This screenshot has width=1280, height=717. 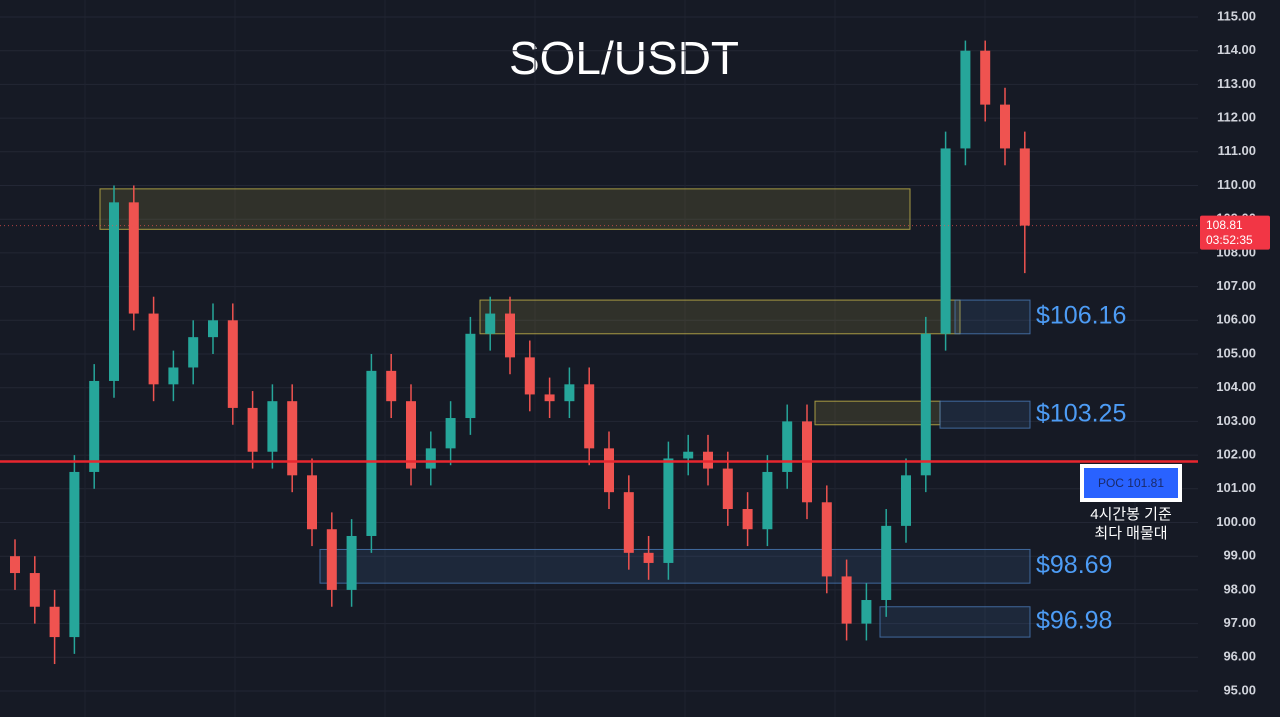 What do you see at coordinates (1224, 225) in the screenshot?
I see `last-price-label: 108.81` at bounding box center [1224, 225].